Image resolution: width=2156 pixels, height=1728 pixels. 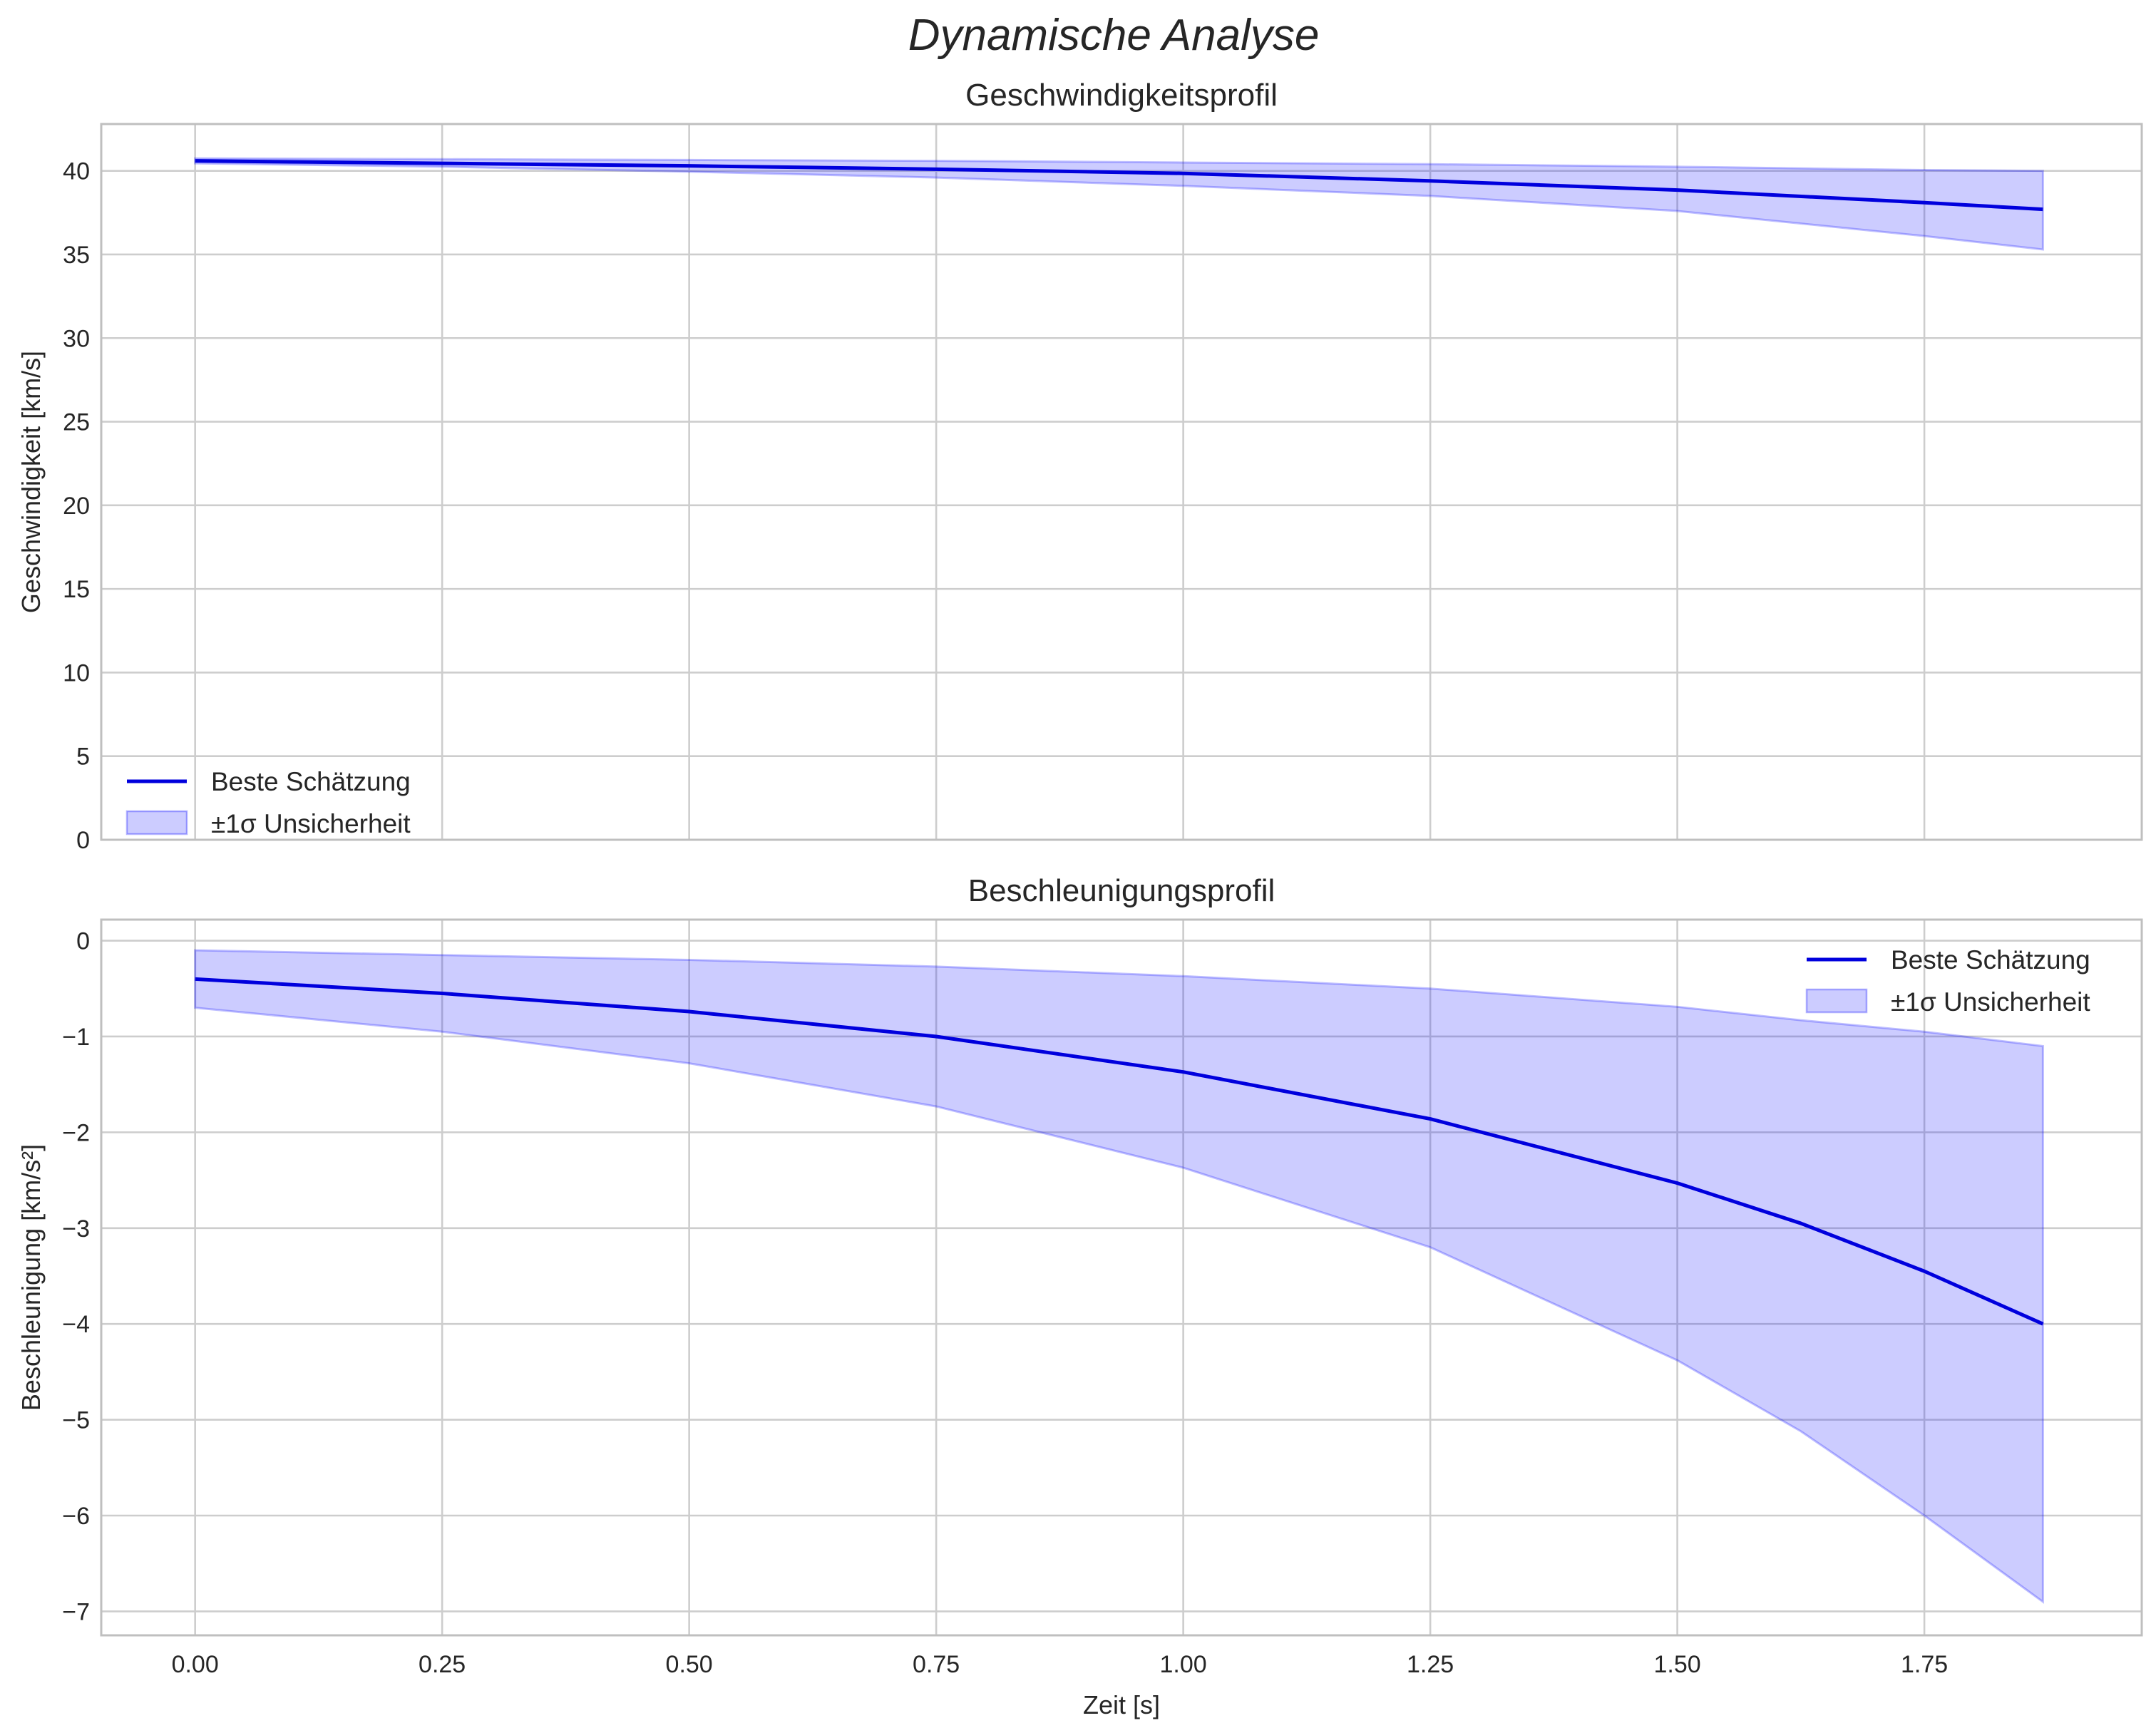 I want to click on y-tick-label: 15, so click(x=76, y=589).